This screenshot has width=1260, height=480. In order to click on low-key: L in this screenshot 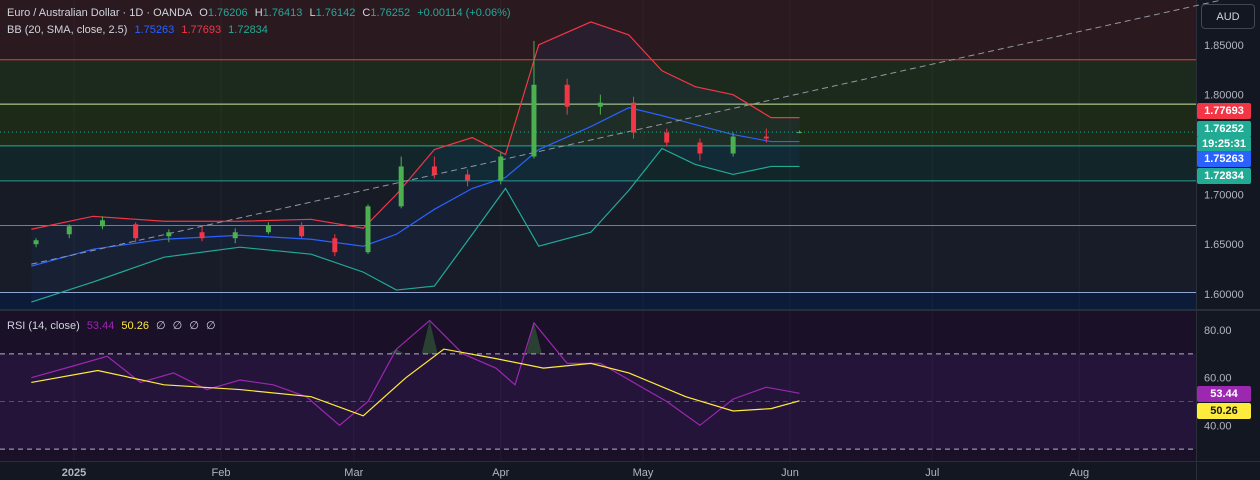, I will do `click(312, 13)`.